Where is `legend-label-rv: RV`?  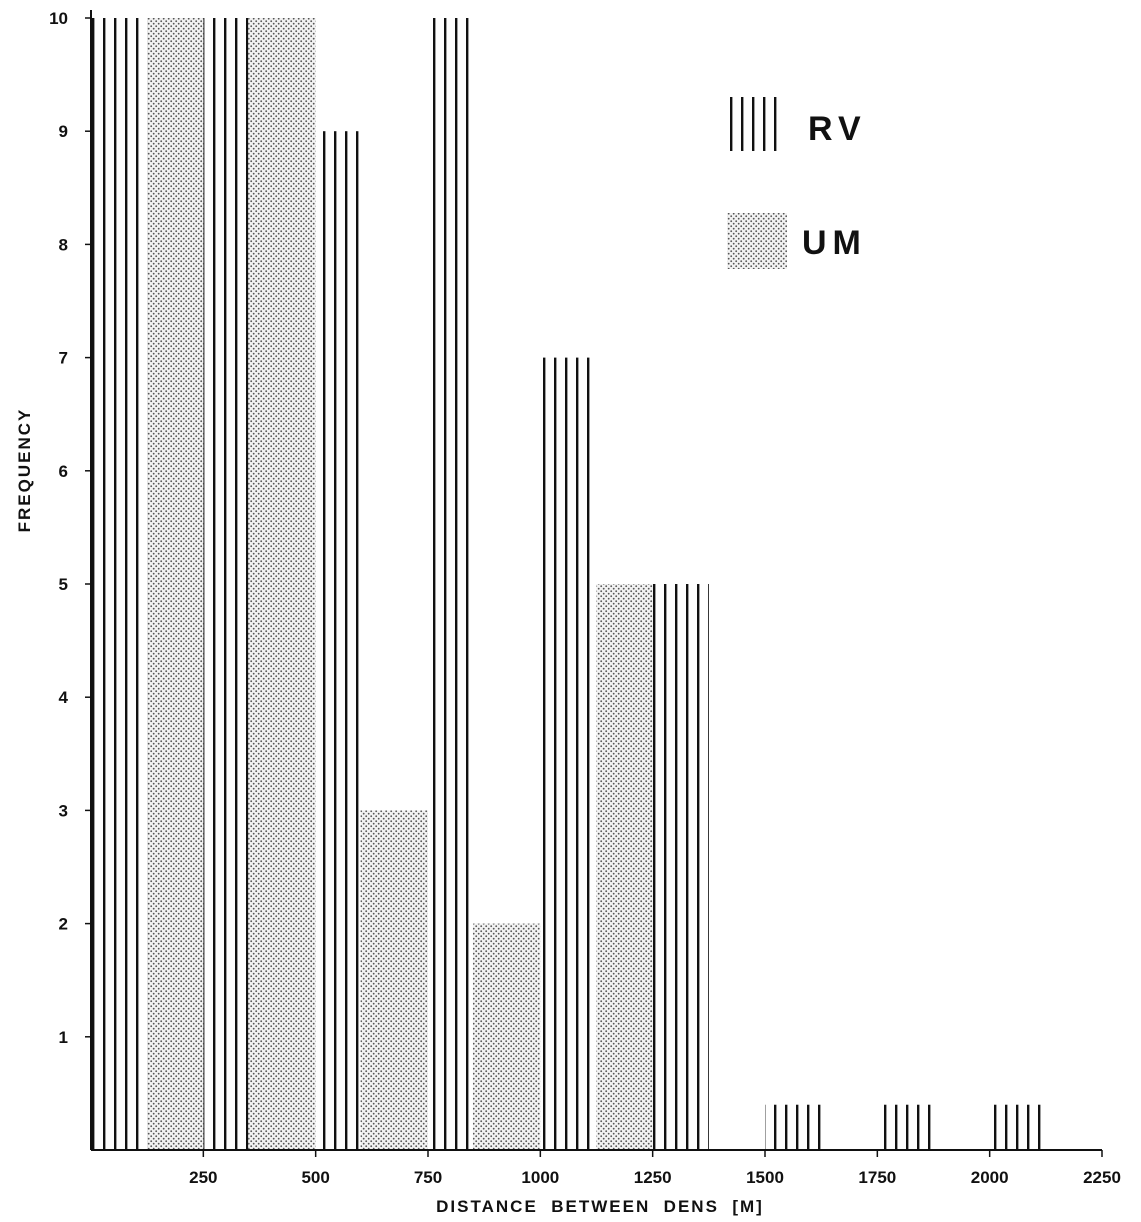 legend-label-rv: RV is located at coordinates (837, 129).